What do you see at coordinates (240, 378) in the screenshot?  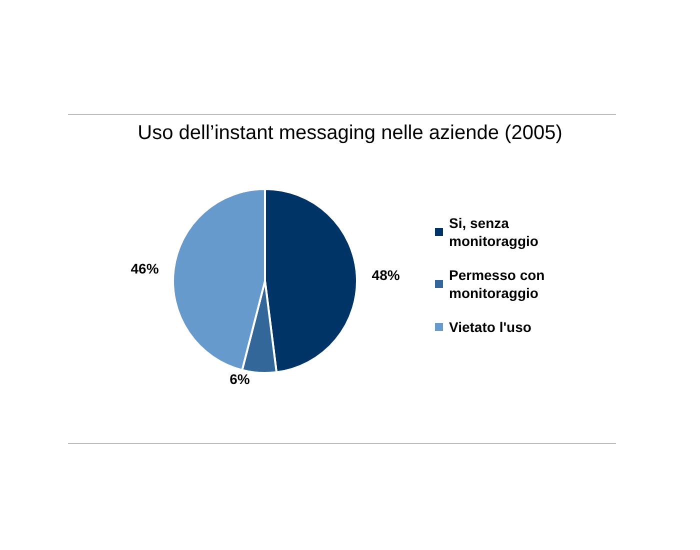 I see `data-label: 6%` at bounding box center [240, 378].